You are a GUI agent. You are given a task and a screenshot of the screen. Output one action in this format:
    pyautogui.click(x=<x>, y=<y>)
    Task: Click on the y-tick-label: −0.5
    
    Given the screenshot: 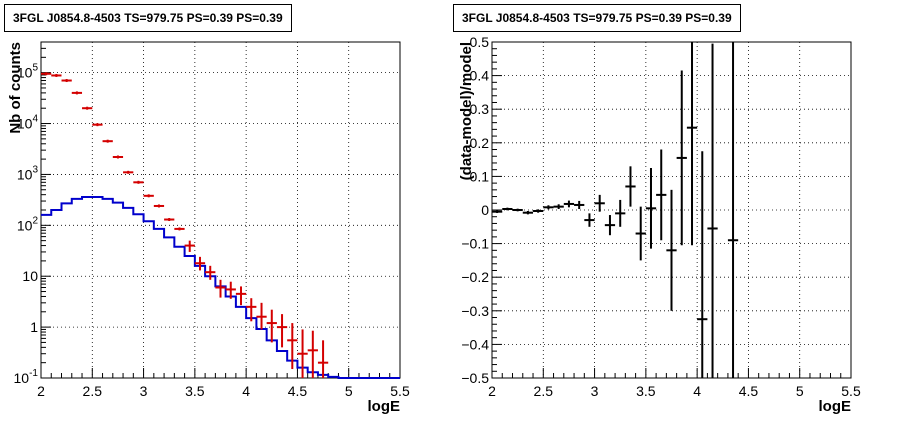 What is the action you would take?
    pyautogui.click(x=475, y=378)
    